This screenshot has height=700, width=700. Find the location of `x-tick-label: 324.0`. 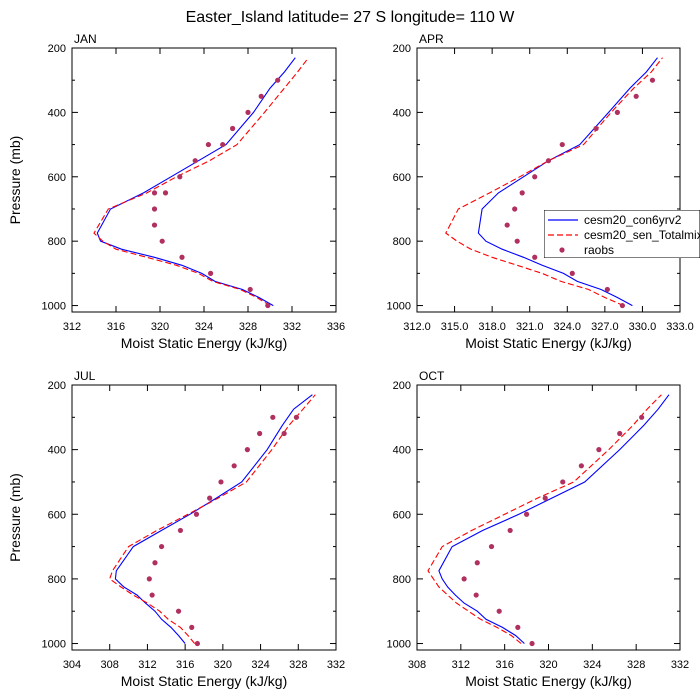

x-tick-label: 324.0 is located at coordinates (568, 327).